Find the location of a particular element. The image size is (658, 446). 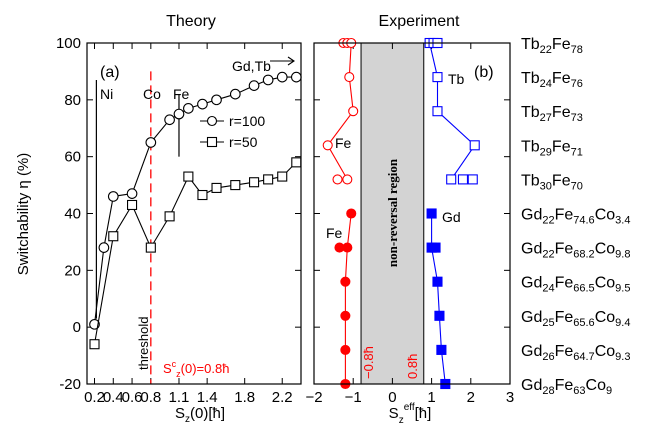

x-tick-label: 1.8 is located at coordinates (244, 397).